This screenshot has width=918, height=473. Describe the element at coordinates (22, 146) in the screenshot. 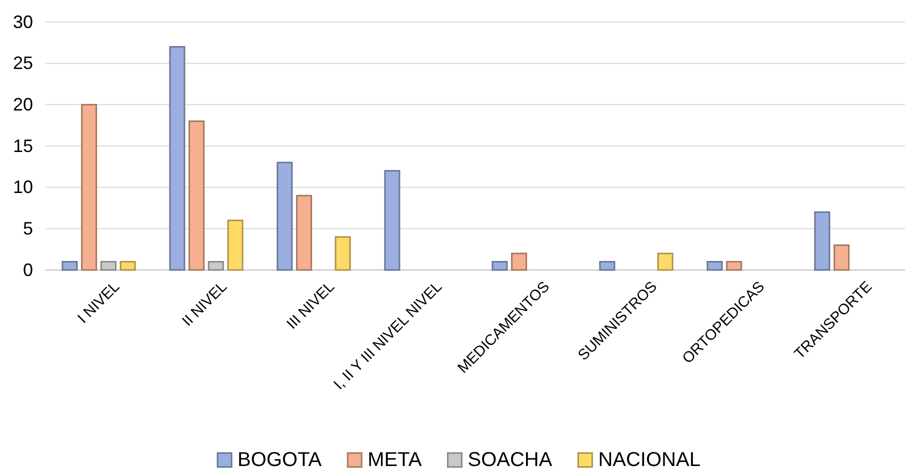

I see `y-tick-label: 15` at that location.